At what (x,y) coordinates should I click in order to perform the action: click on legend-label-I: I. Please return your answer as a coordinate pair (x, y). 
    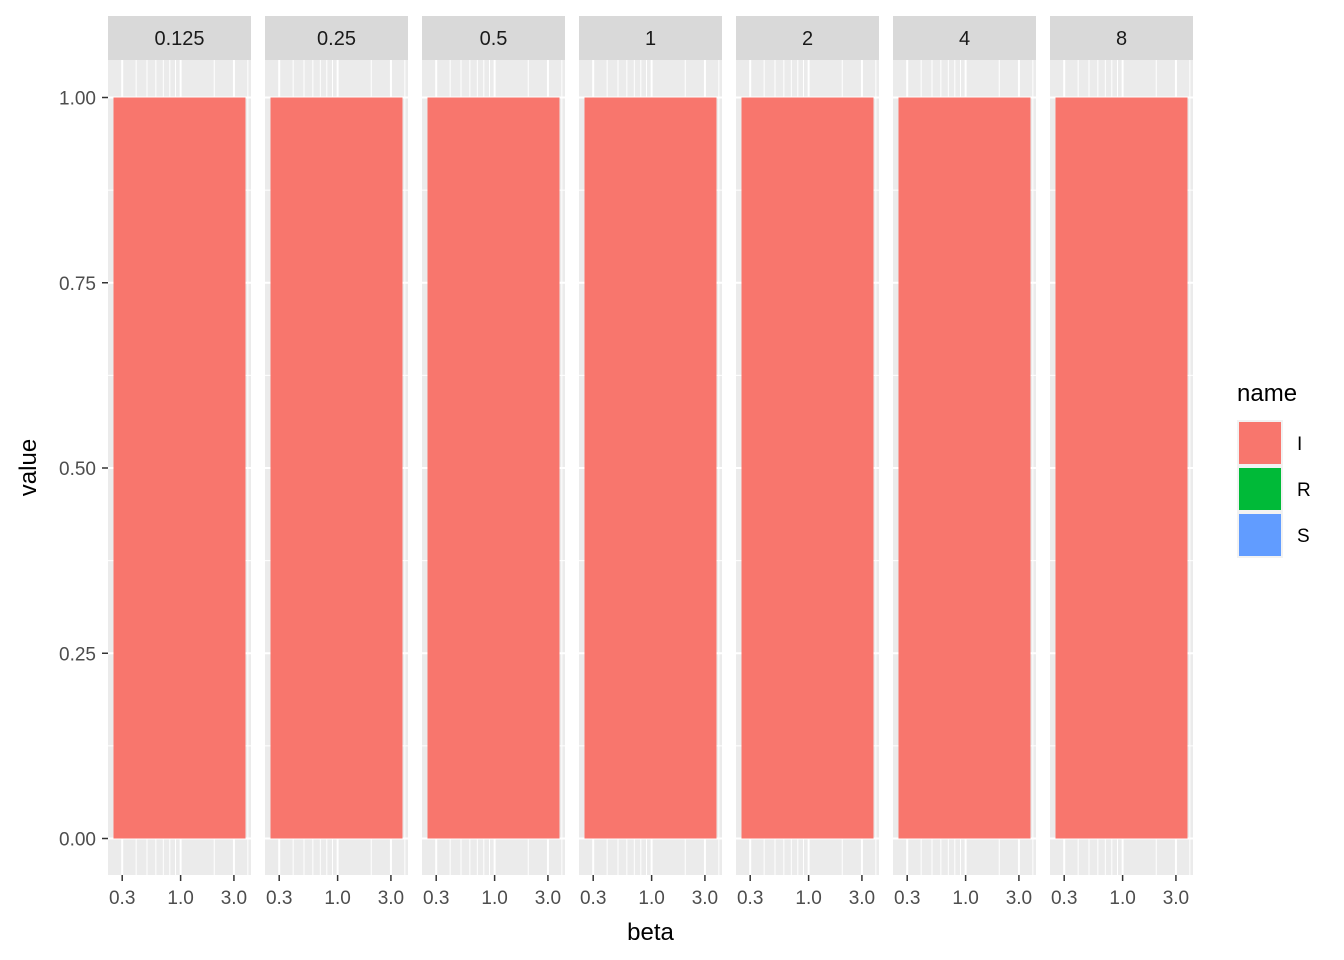
    Looking at the image, I should click on (1299, 444).